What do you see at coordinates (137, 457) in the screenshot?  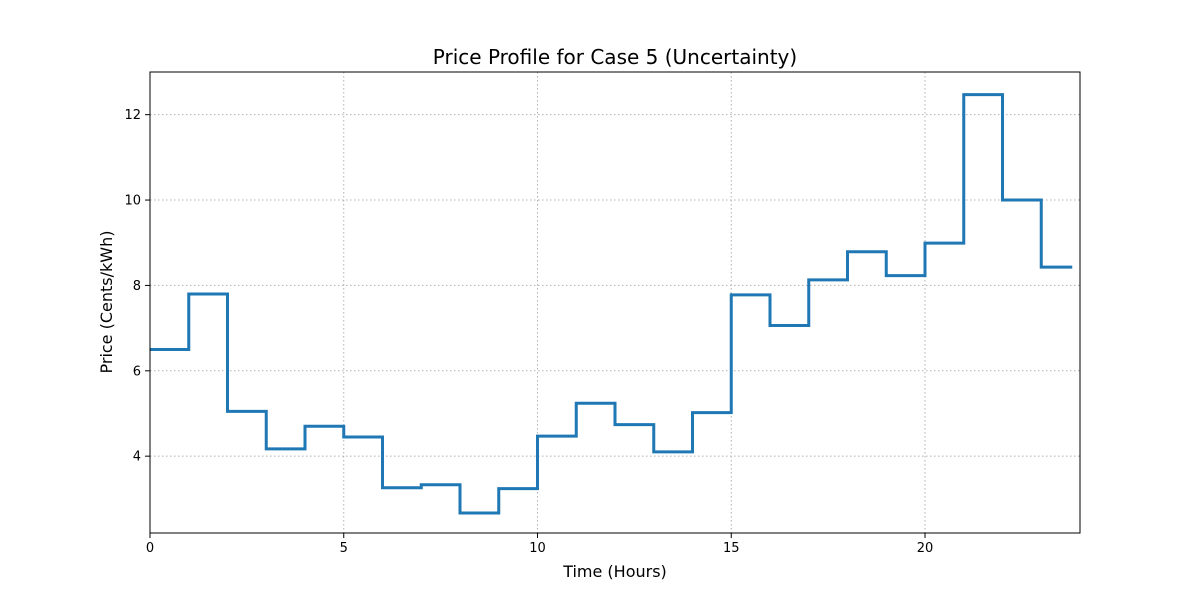 I see `y-tick-label: 4` at bounding box center [137, 457].